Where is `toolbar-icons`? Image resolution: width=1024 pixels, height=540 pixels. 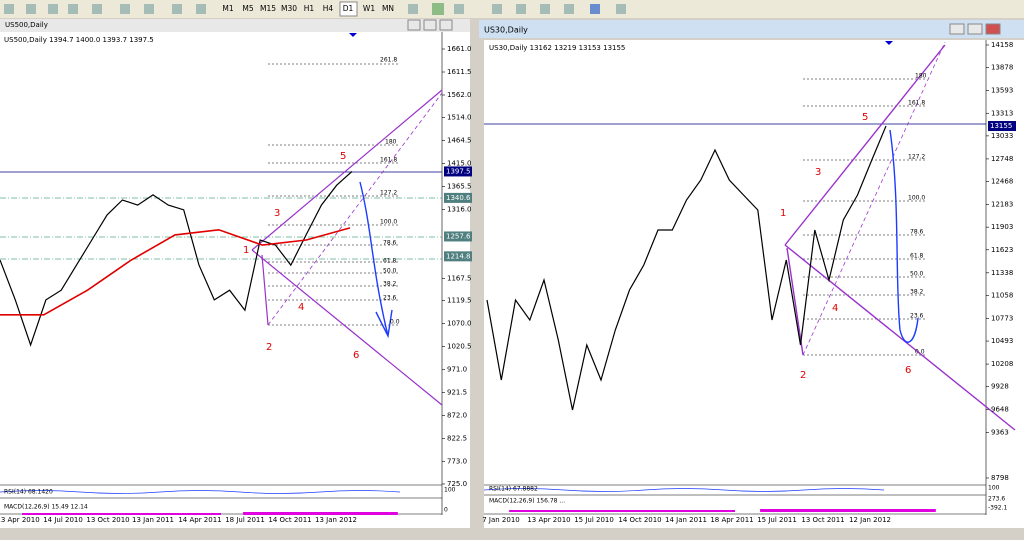 toolbar-icons is located at coordinates (315, 9).